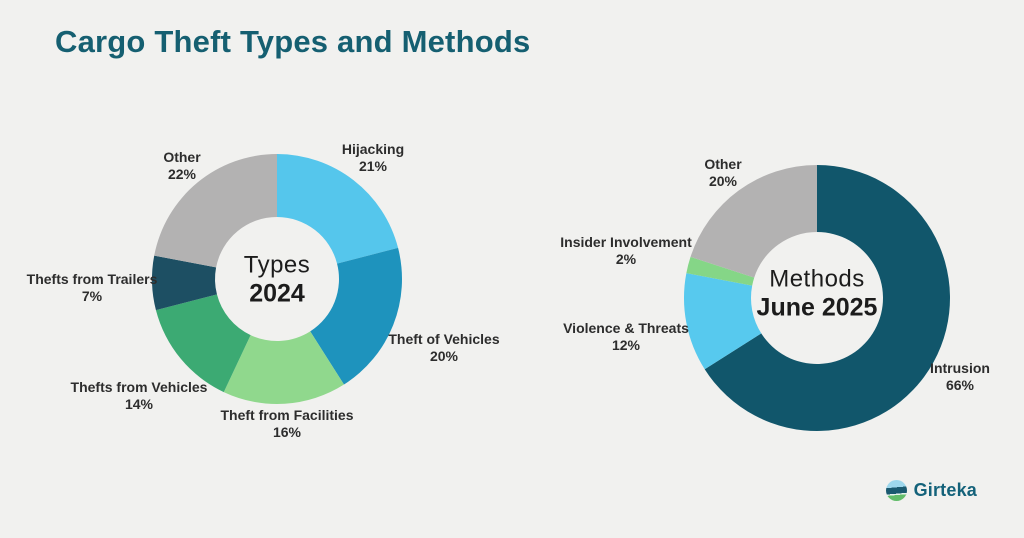 This screenshot has height=538, width=1024. I want to click on donut-slice-thefts-from-vehicles, so click(203, 343).